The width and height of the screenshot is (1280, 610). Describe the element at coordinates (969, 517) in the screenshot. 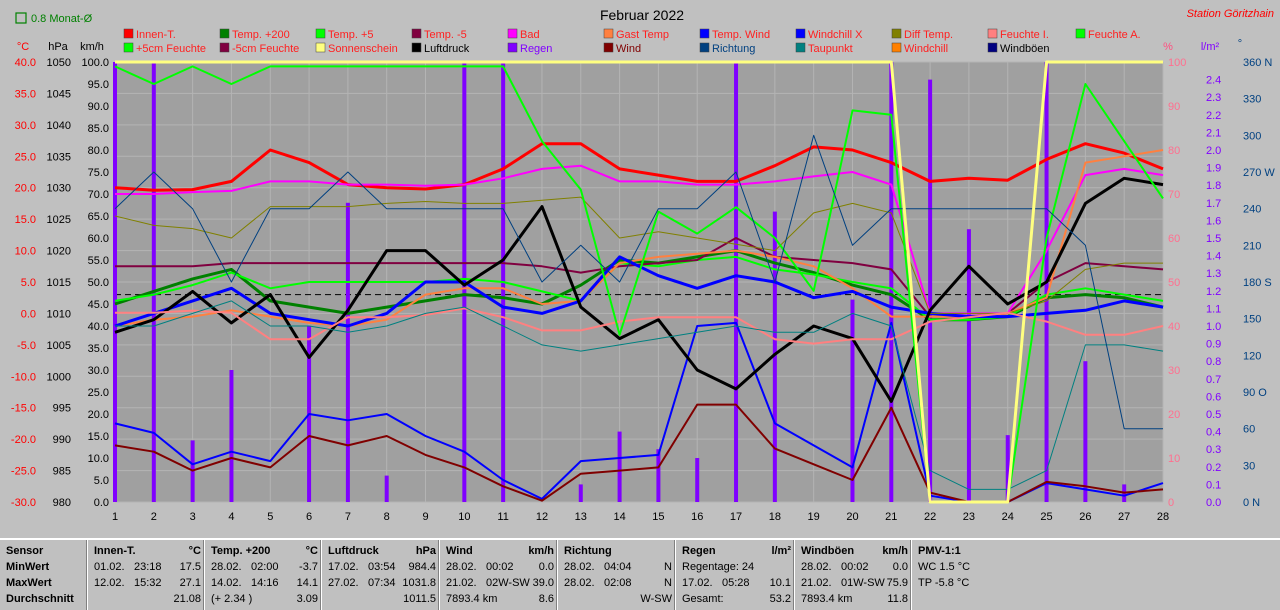

I see `x-tick-label: 23` at that location.